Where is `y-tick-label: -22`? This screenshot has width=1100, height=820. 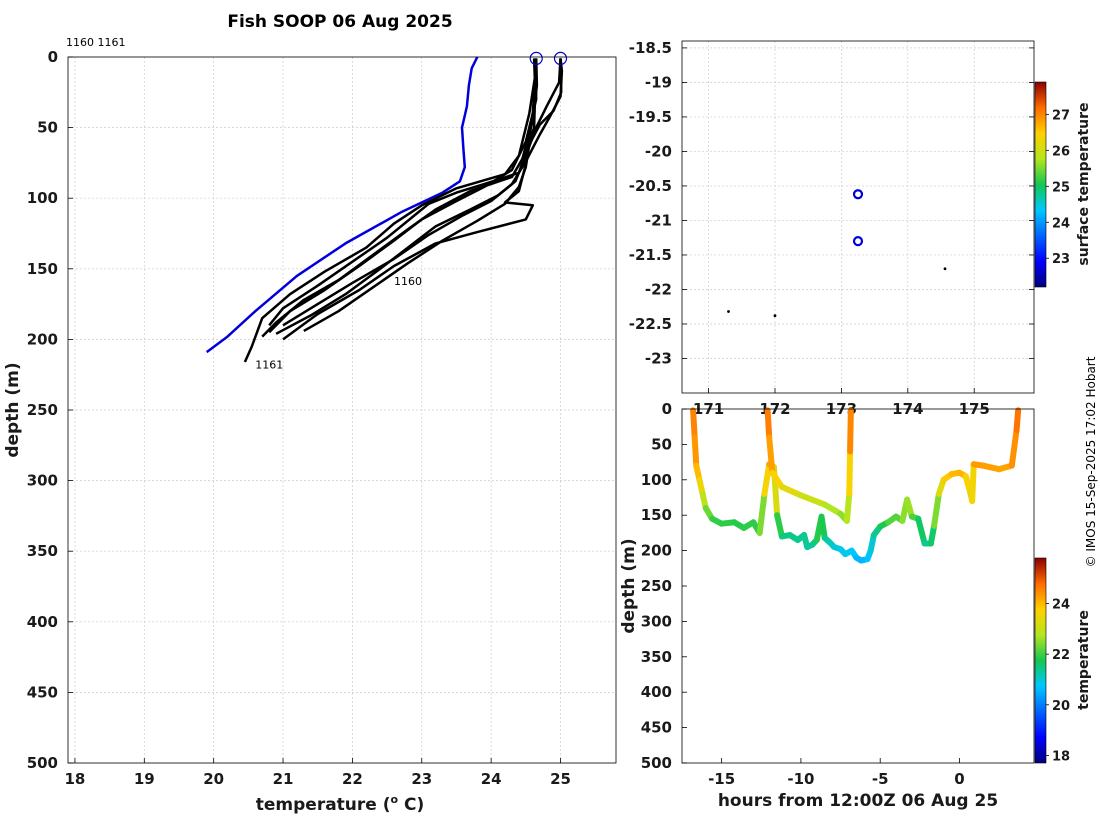 y-tick-label: -22 is located at coordinates (658, 289).